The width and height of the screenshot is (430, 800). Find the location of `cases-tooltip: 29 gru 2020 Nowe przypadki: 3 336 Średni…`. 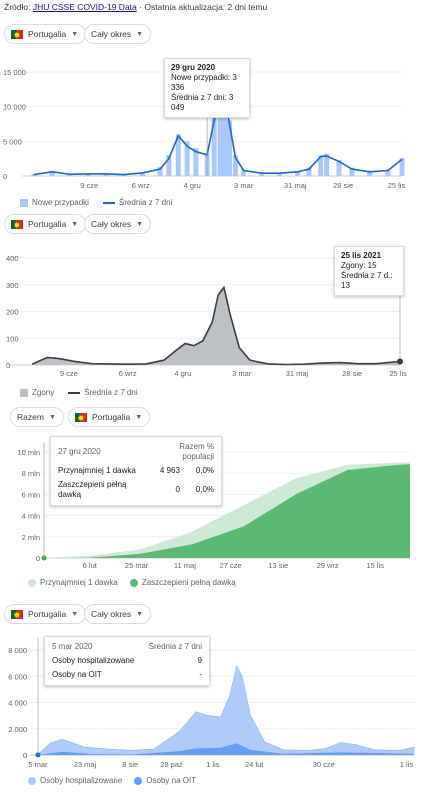

cases-tooltip: 29 gru 2020 Nowe przypadki: 3 336 Średni… is located at coordinates (207, 88).